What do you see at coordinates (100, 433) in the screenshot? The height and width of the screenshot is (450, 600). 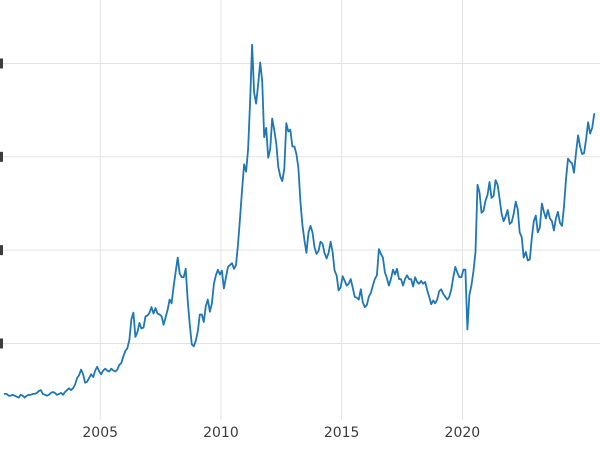 I see `x-tick-label: 2005` at bounding box center [100, 433].